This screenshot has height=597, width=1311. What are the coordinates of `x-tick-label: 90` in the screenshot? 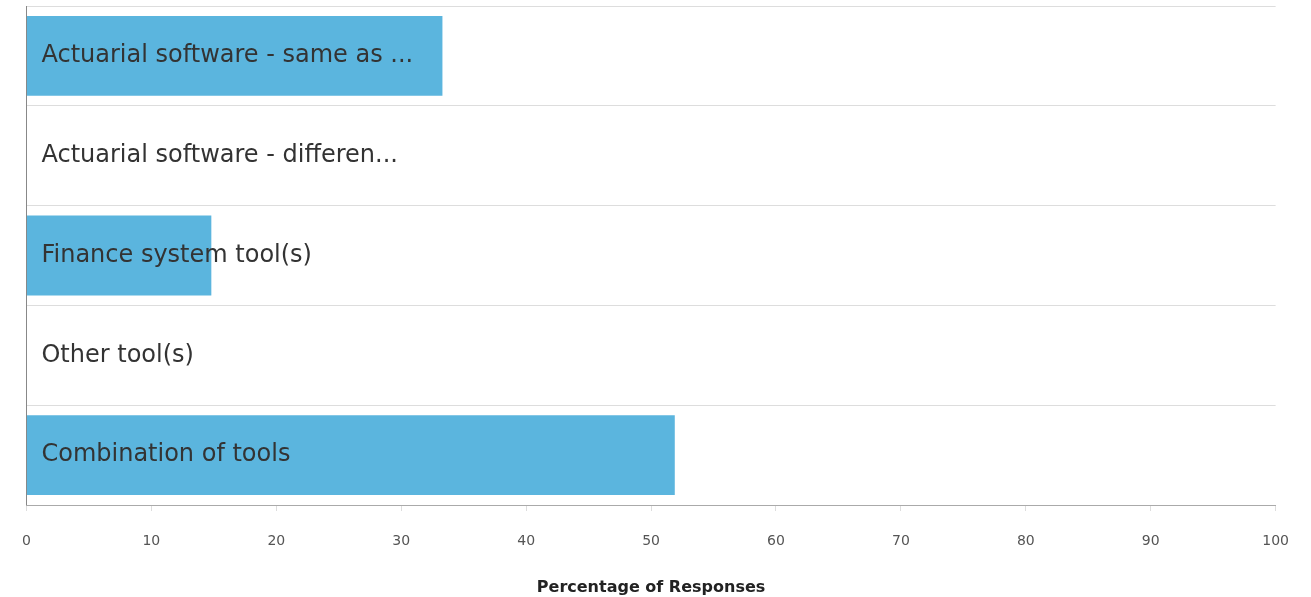 It's located at (1150, 540).